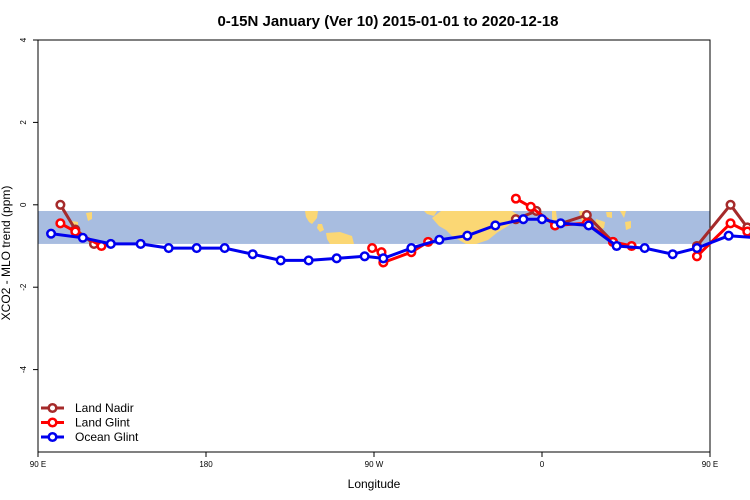 Image resolution: width=750 pixels, height=500 pixels. Describe the element at coordinates (102, 423) in the screenshot. I see `legend-label-1: Land Glint` at that location.